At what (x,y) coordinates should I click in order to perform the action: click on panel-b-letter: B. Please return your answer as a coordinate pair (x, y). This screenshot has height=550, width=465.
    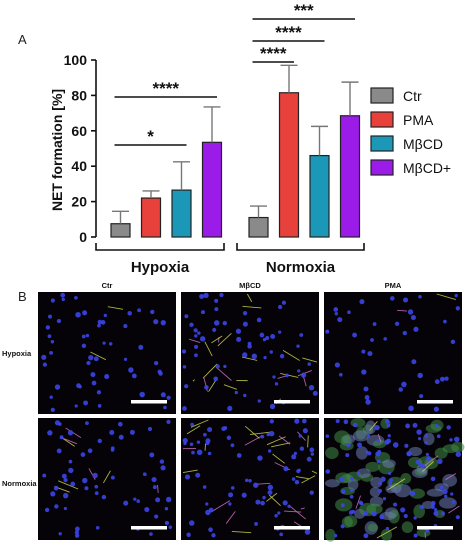
    Looking at the image, I should click on (22, 296).